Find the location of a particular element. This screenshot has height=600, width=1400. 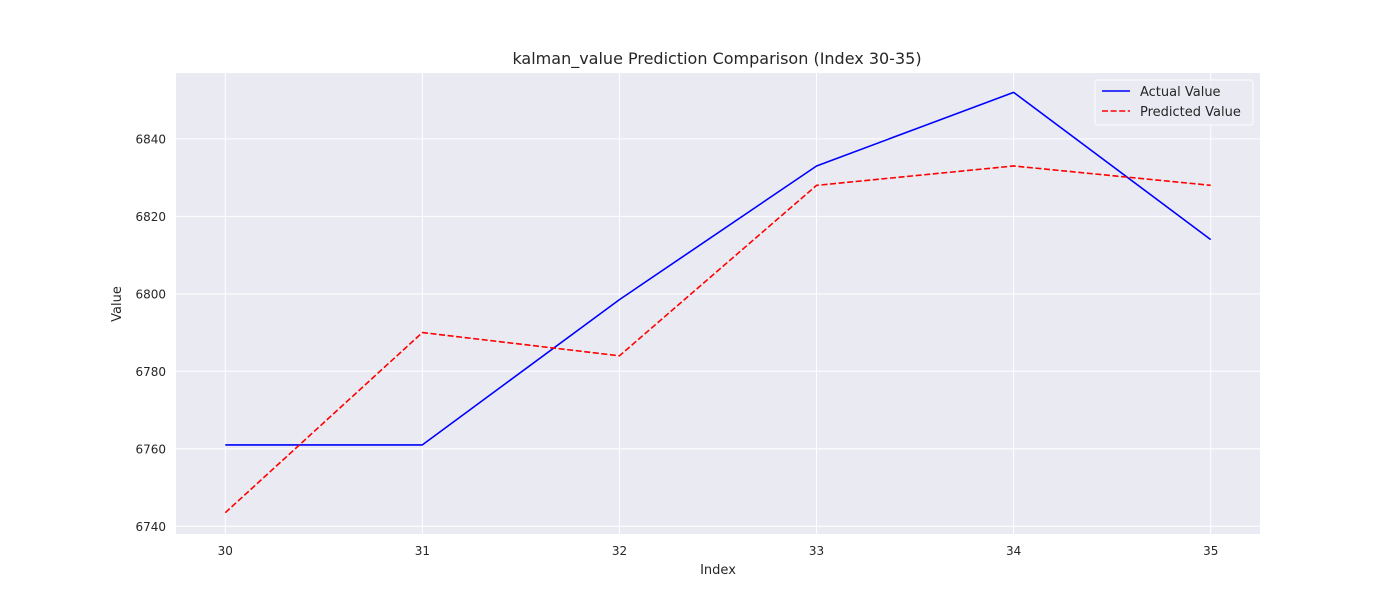

x-tick-label: 32 is located at coordinates (619, 551).